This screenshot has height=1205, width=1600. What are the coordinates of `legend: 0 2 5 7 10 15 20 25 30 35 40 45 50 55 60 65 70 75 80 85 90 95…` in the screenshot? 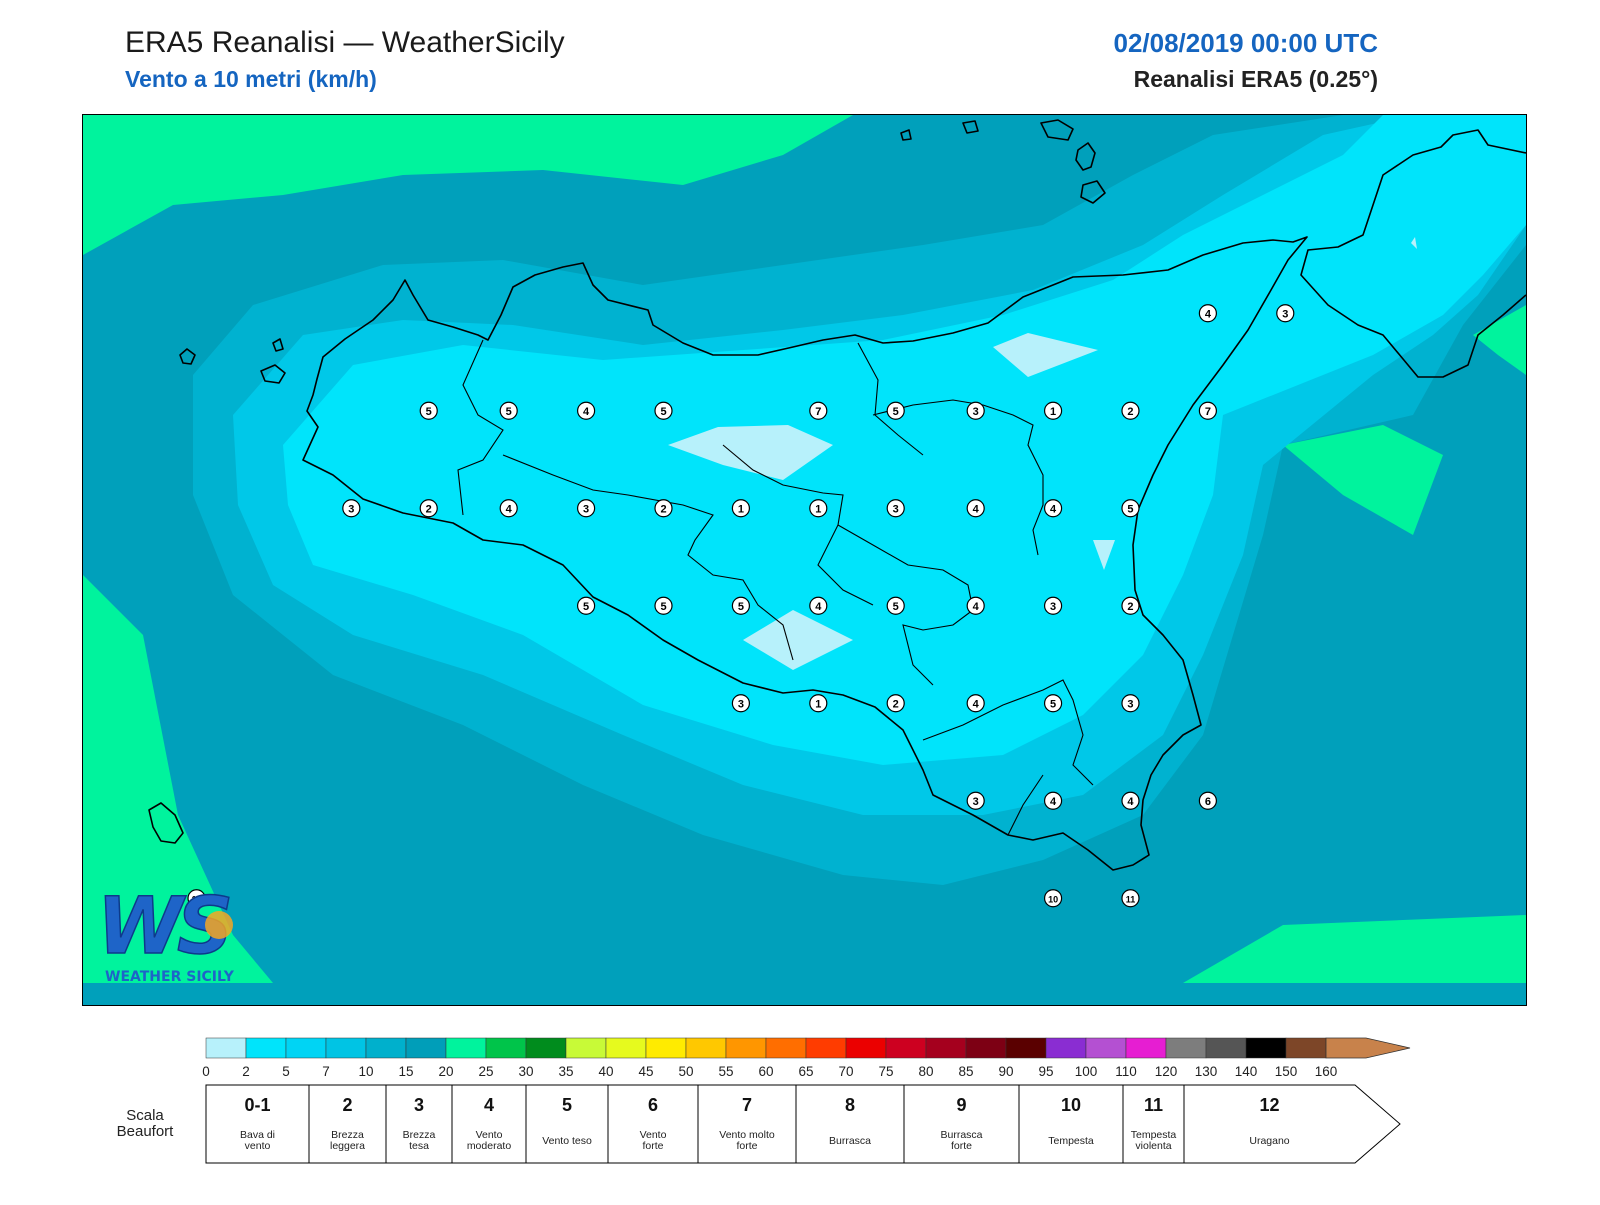 It's located at (800, 1115).